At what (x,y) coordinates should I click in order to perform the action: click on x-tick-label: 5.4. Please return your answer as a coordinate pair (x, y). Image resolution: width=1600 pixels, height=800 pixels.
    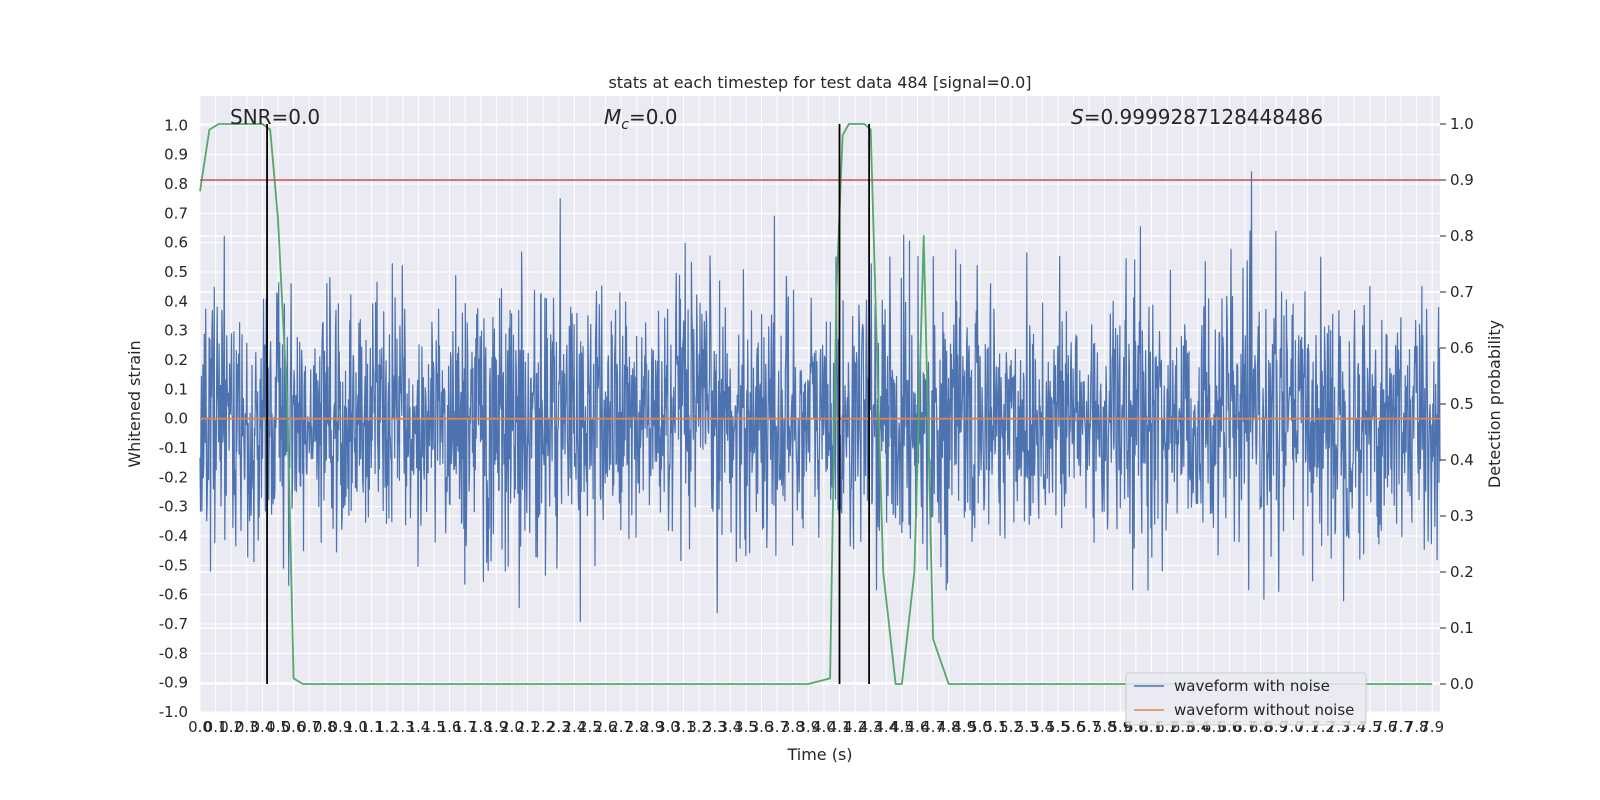
    Looking at the image, I should click on (1042, 727).